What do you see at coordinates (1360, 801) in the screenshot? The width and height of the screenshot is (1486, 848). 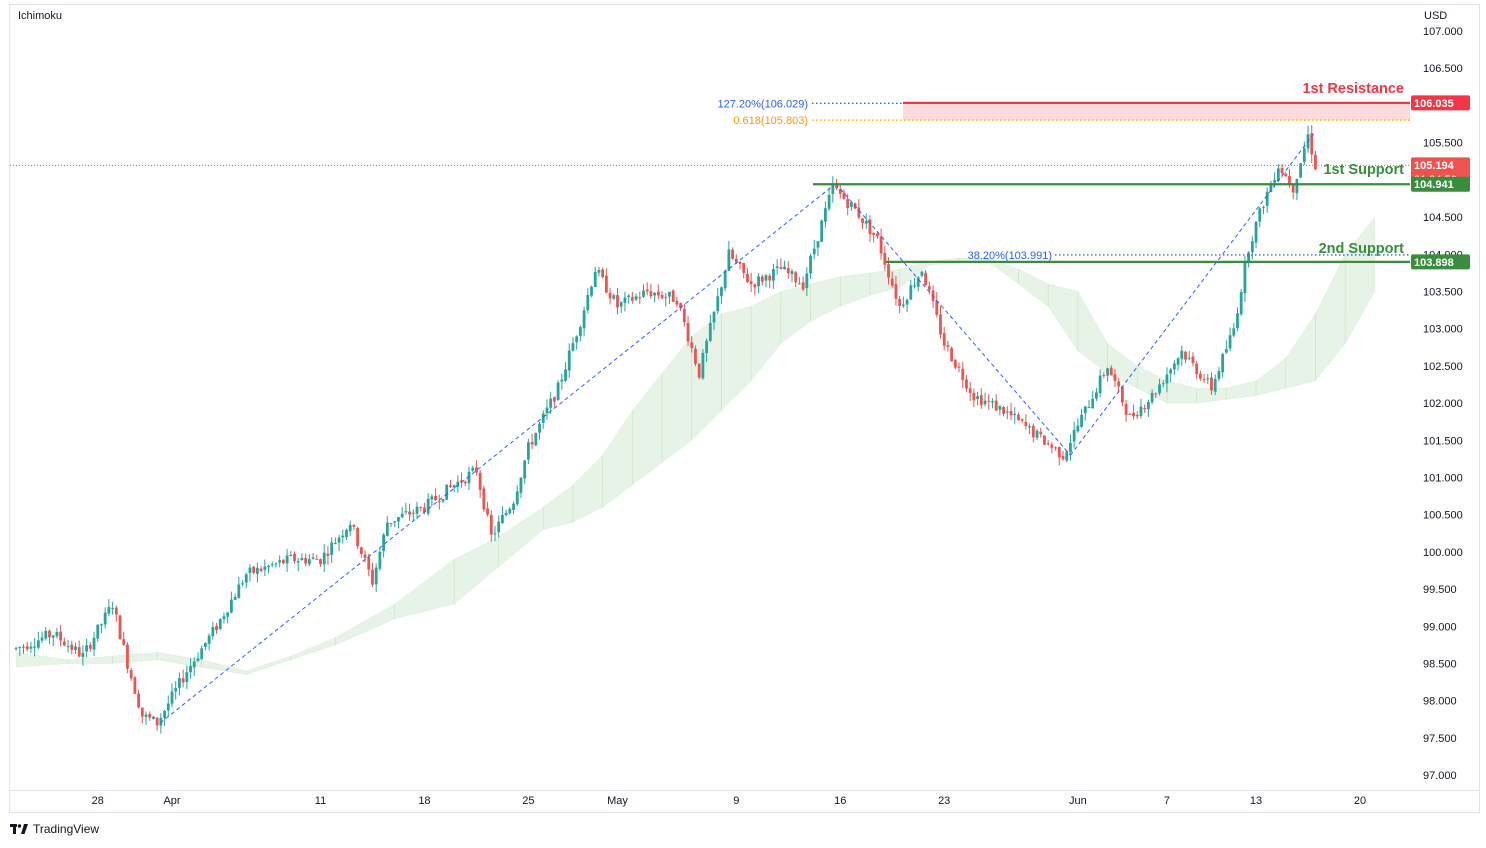 I see `time-tick: 20` at bounding box center [1360, 801].